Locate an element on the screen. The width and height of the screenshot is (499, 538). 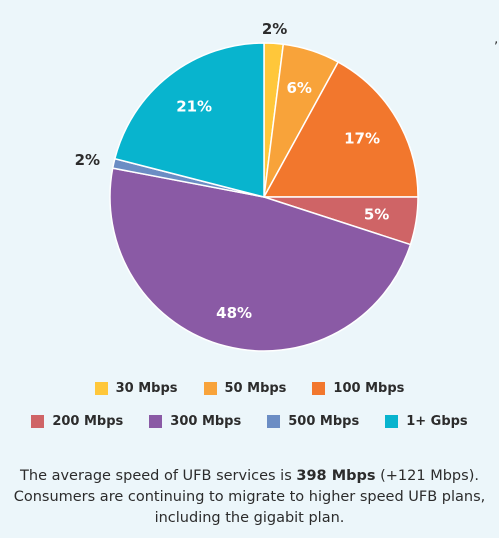
legend-label: 1+ Gbps is located at coordinates (437, 421).